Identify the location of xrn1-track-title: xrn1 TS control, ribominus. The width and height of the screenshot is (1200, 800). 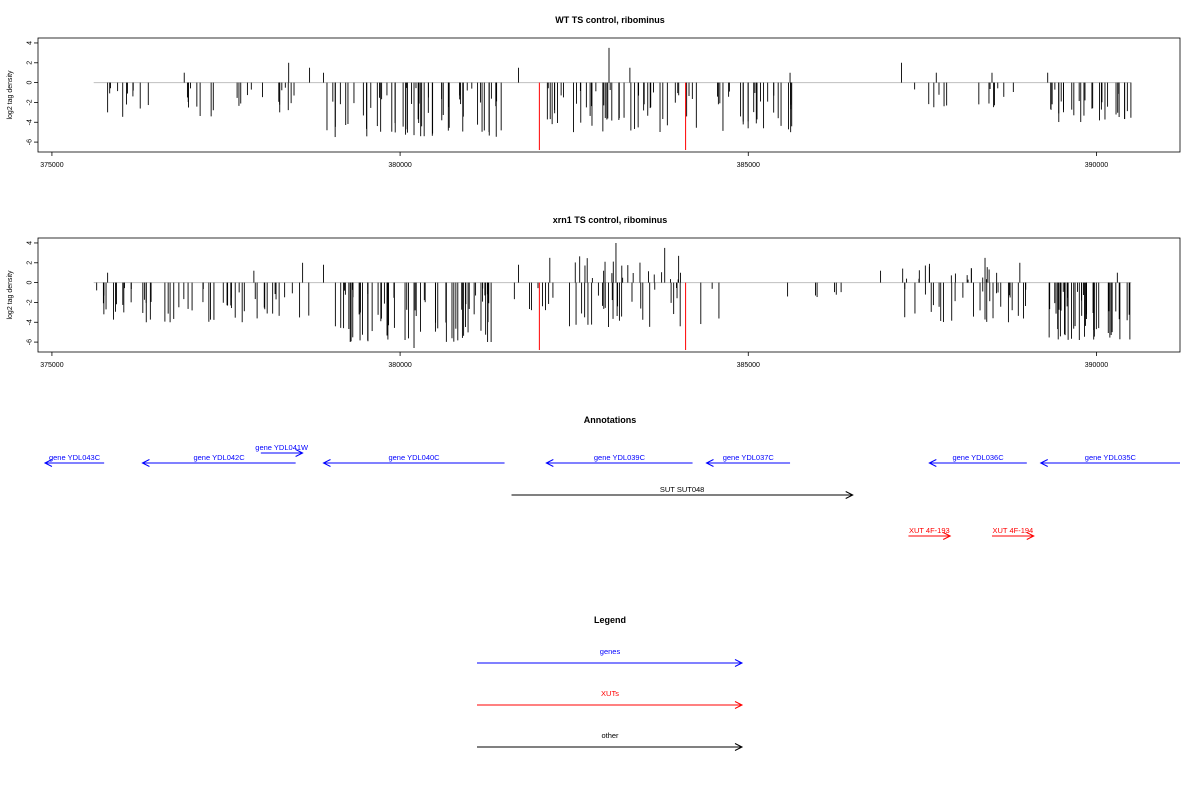
(610, 220).